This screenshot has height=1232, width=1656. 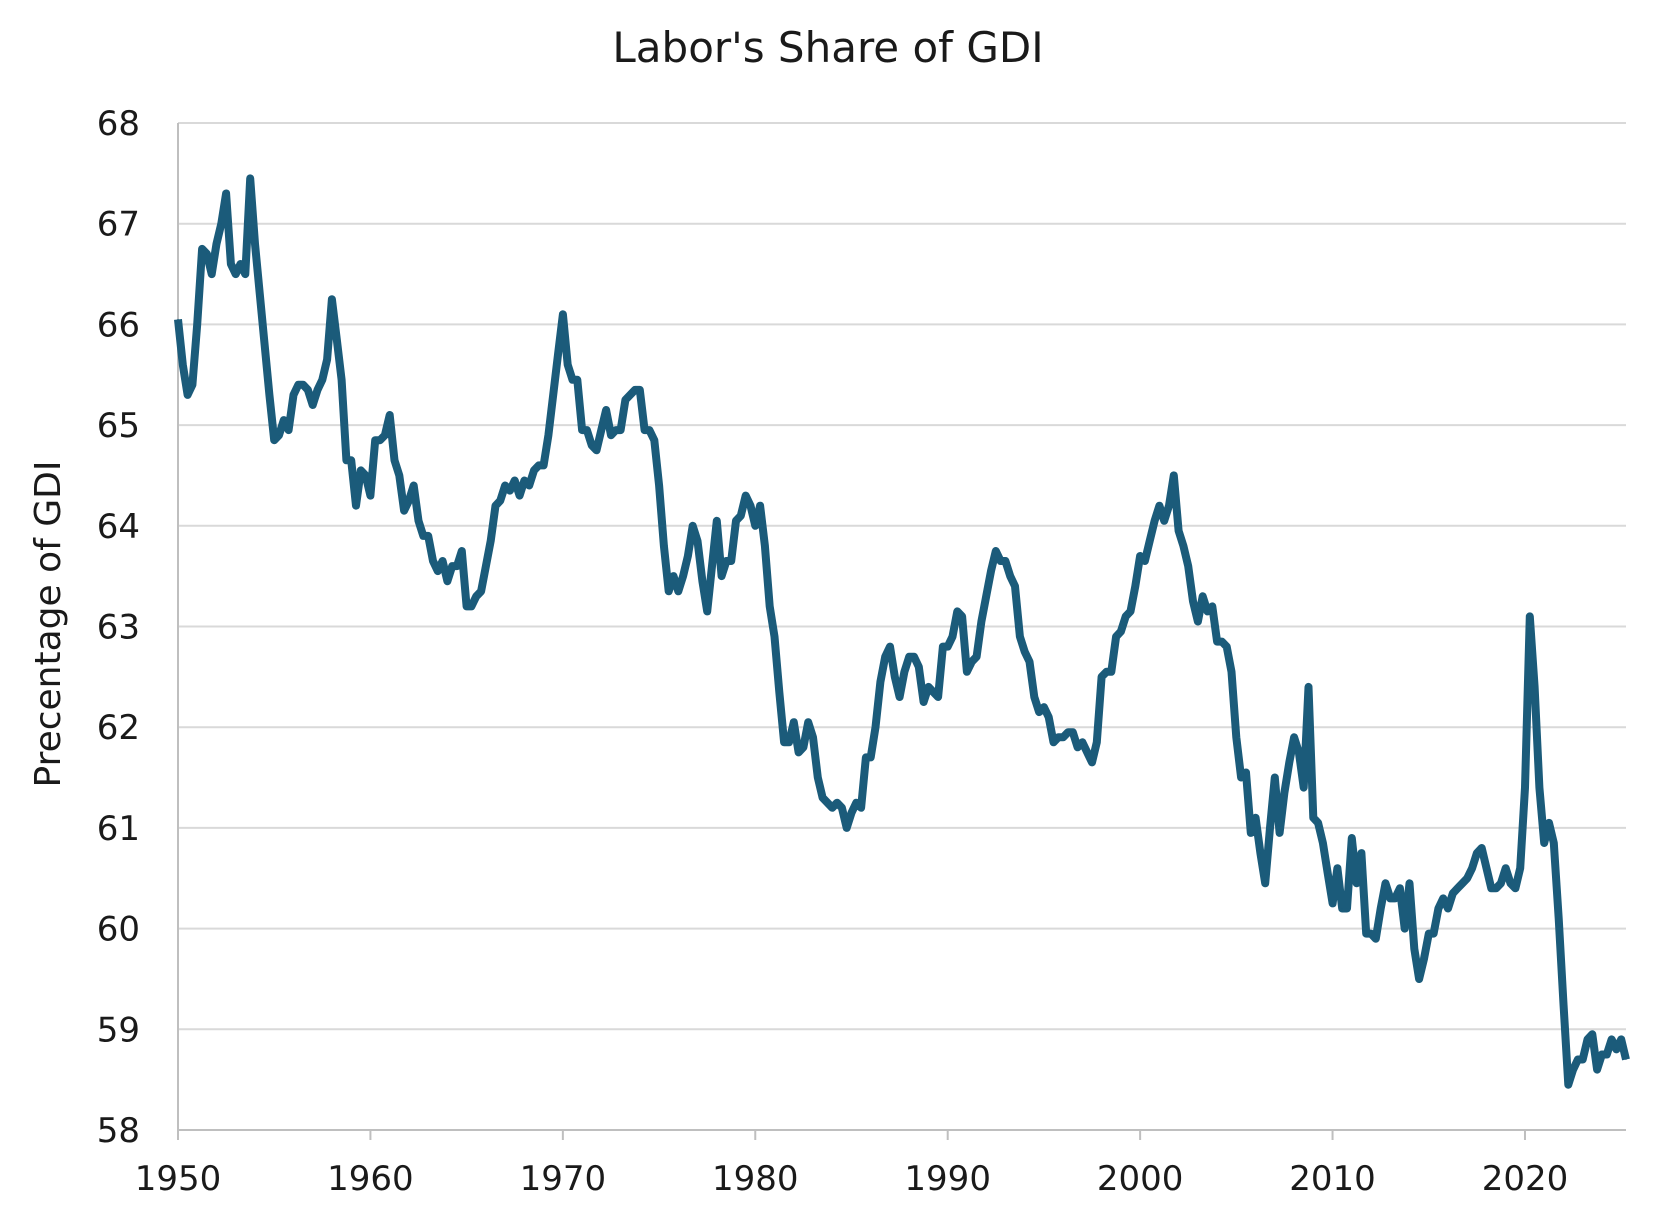 I want to click on y-tick-label: 60, so click(x=118, y=930).